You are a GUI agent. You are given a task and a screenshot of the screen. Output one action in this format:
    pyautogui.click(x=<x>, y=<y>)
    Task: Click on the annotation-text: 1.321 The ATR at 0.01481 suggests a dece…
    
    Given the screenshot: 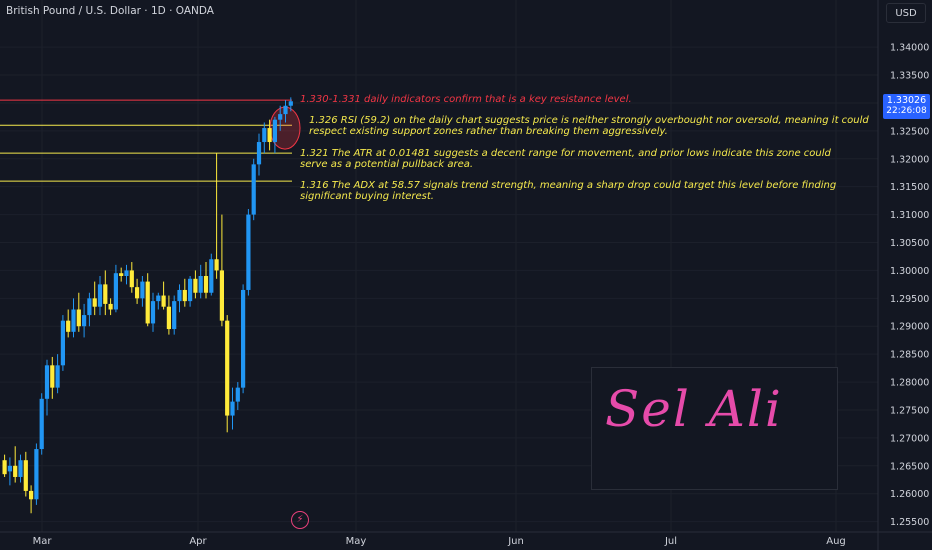 What is the action you would take?
    pyautogui.click(x=565, y=159)
    